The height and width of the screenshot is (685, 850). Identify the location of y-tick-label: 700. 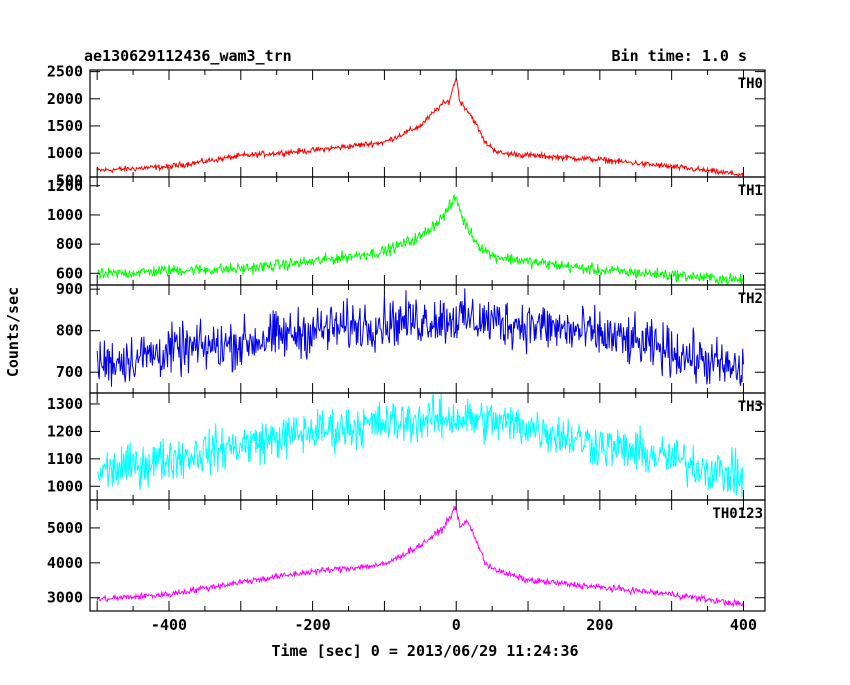
(69, 372).